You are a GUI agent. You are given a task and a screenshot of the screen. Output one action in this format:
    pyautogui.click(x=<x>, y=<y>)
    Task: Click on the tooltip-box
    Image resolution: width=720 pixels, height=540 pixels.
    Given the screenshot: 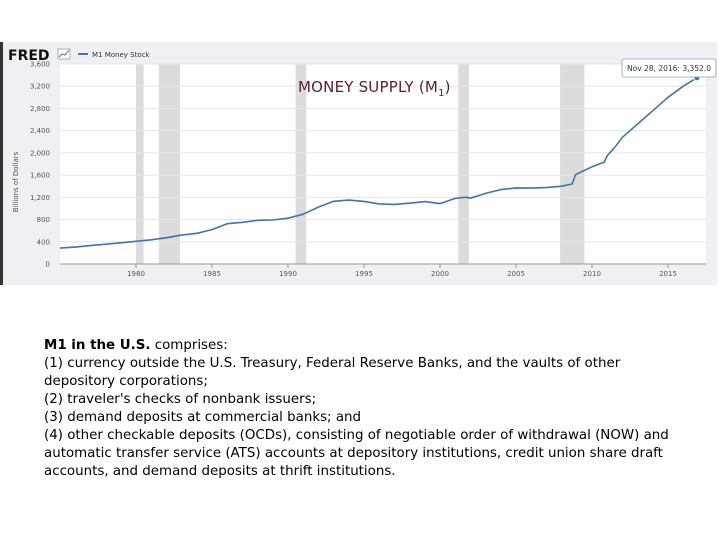 What is the action you would take?
    pyautogui.click(x=669, y=68)
    